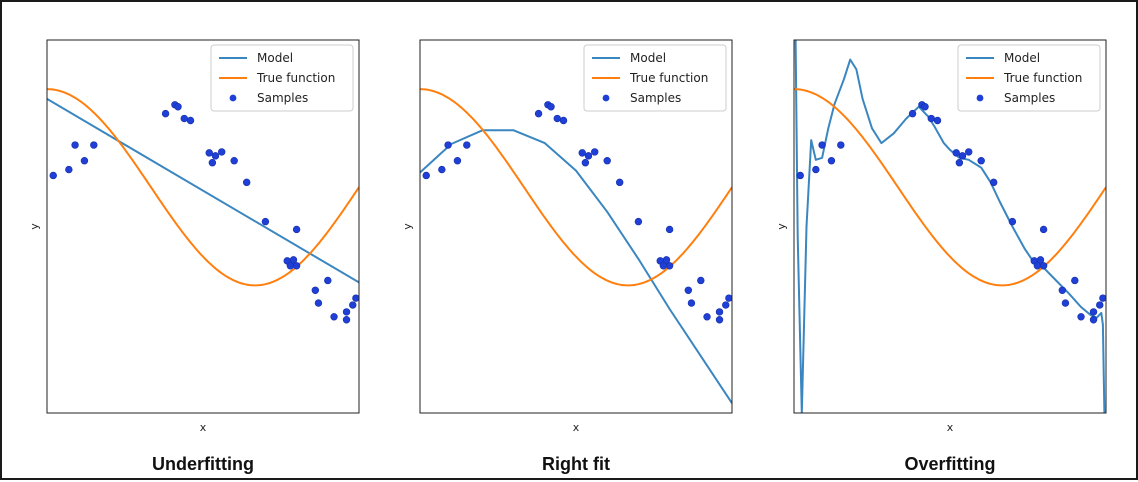  Describe the element at coordinates (576, 187) in the screenshot. I see `true-function-line` at that location.